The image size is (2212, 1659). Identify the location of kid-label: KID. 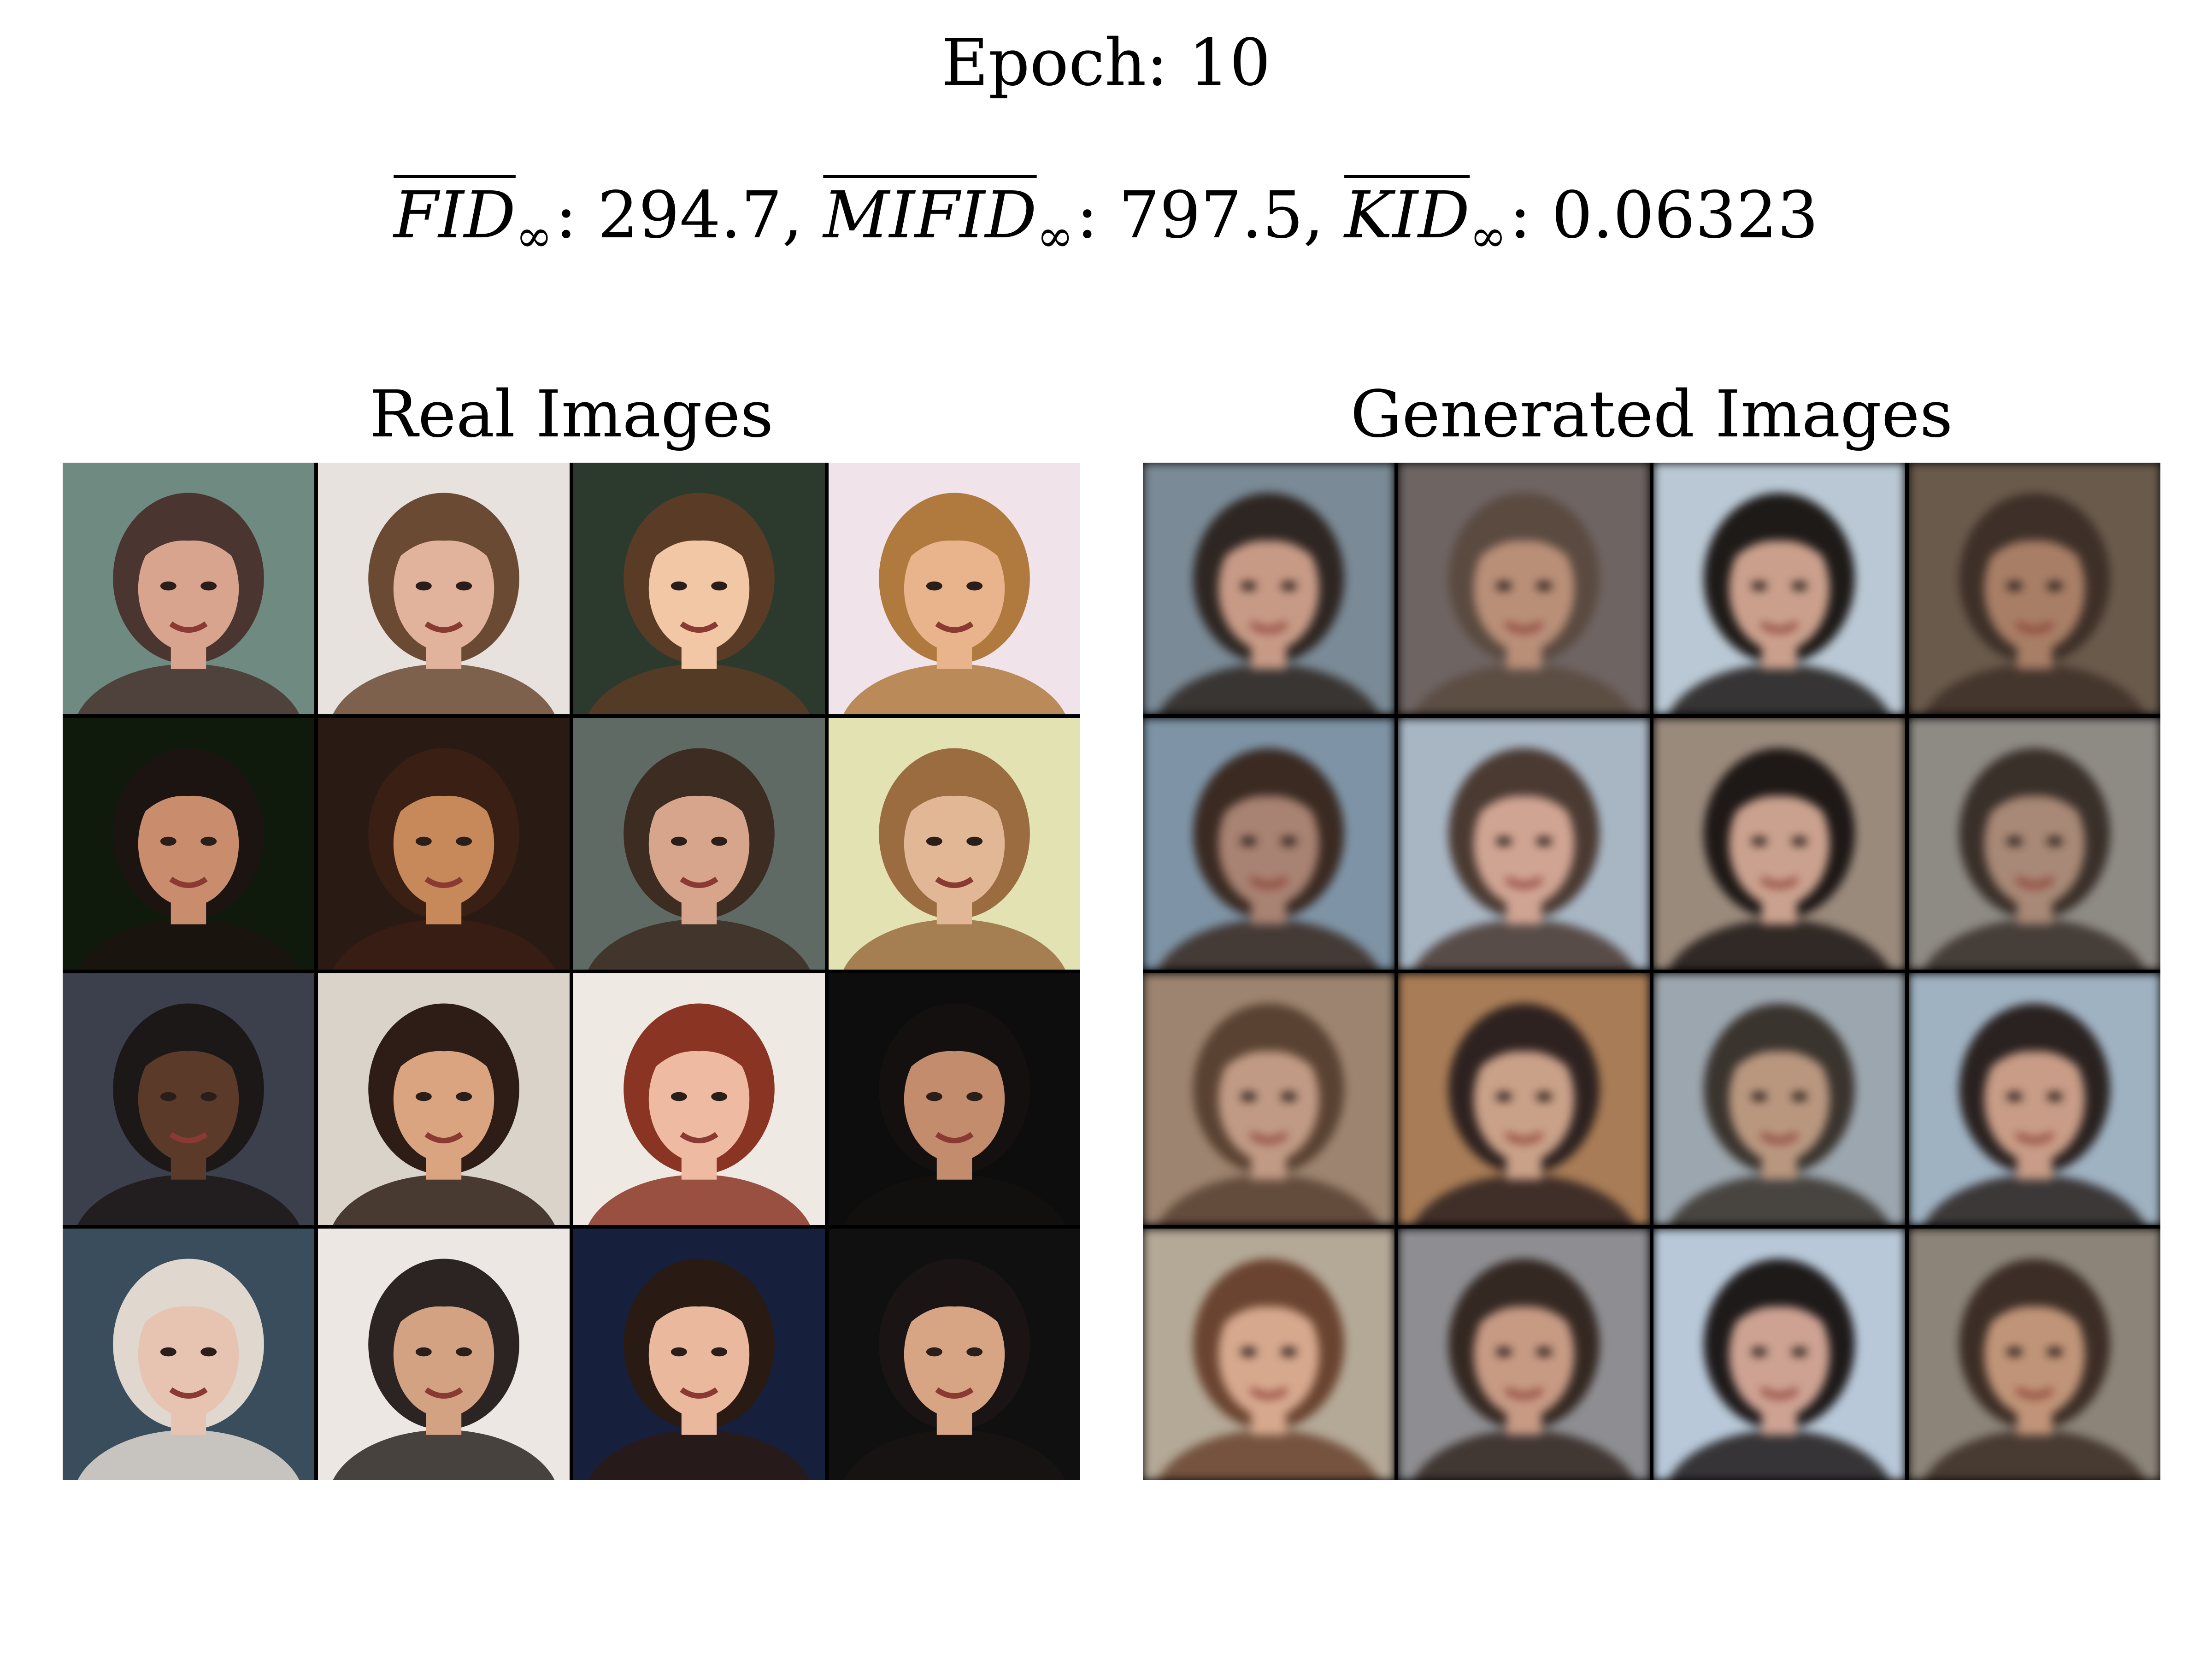
(1407, 215).